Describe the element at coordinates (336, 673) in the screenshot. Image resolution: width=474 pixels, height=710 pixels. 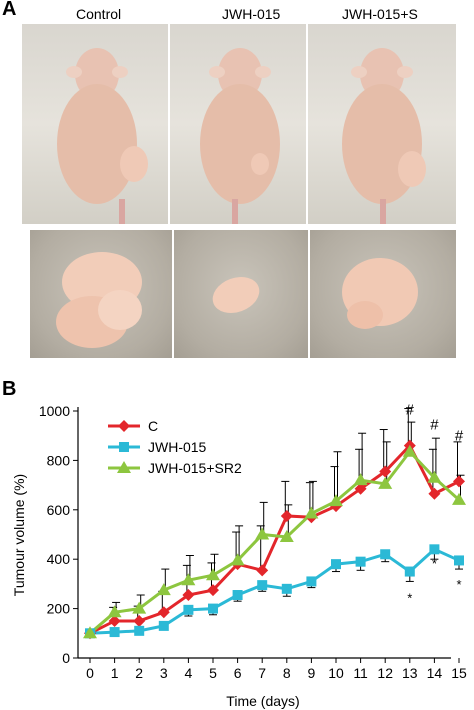
I see `x-tick-label: 10` at that location.